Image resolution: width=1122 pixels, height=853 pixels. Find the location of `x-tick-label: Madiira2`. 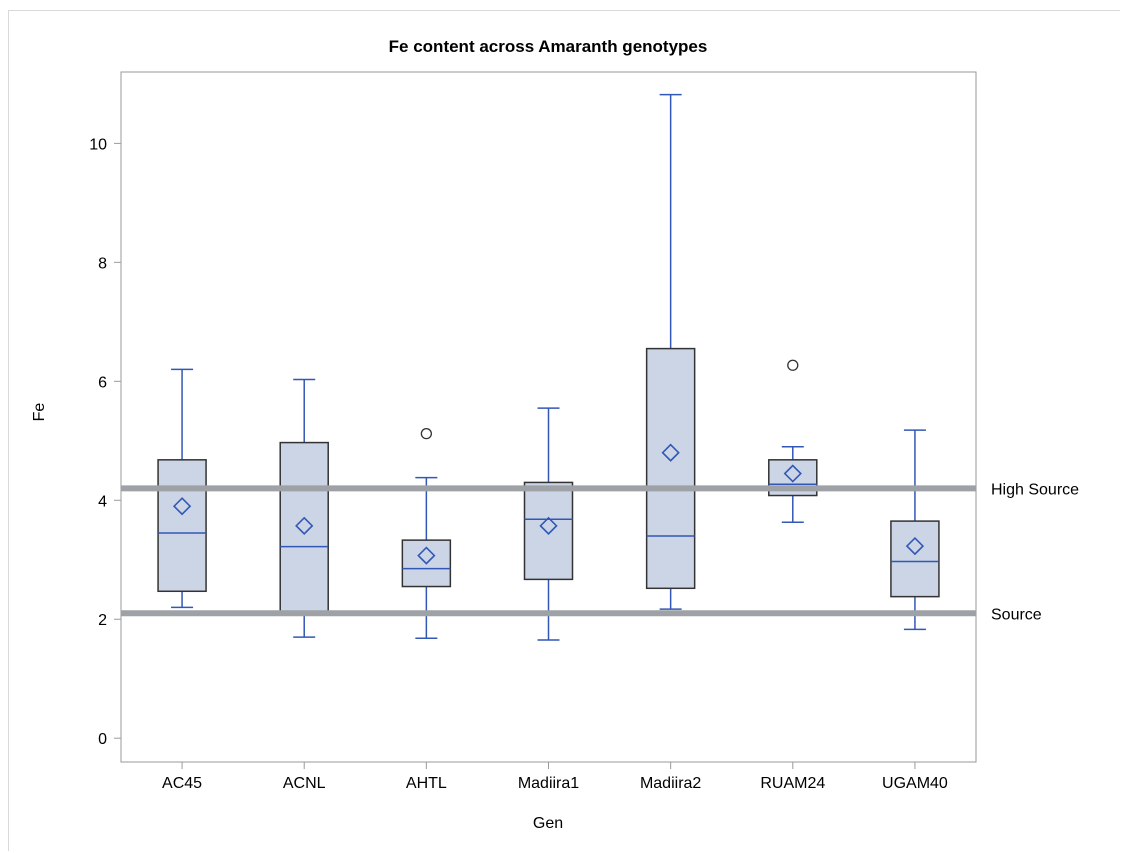

x-tick-label: Madiira2 is located at coordinates (670, 783).